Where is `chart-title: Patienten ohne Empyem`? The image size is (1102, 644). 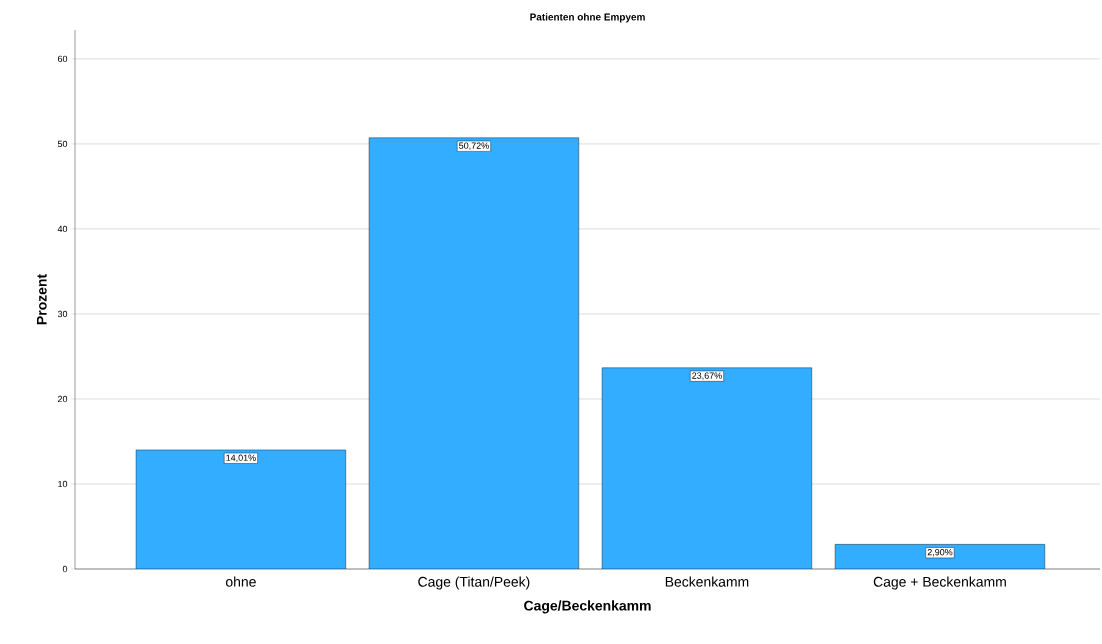
chart-title: Patienten ohne Empyem is located at coordinates (587, 18).